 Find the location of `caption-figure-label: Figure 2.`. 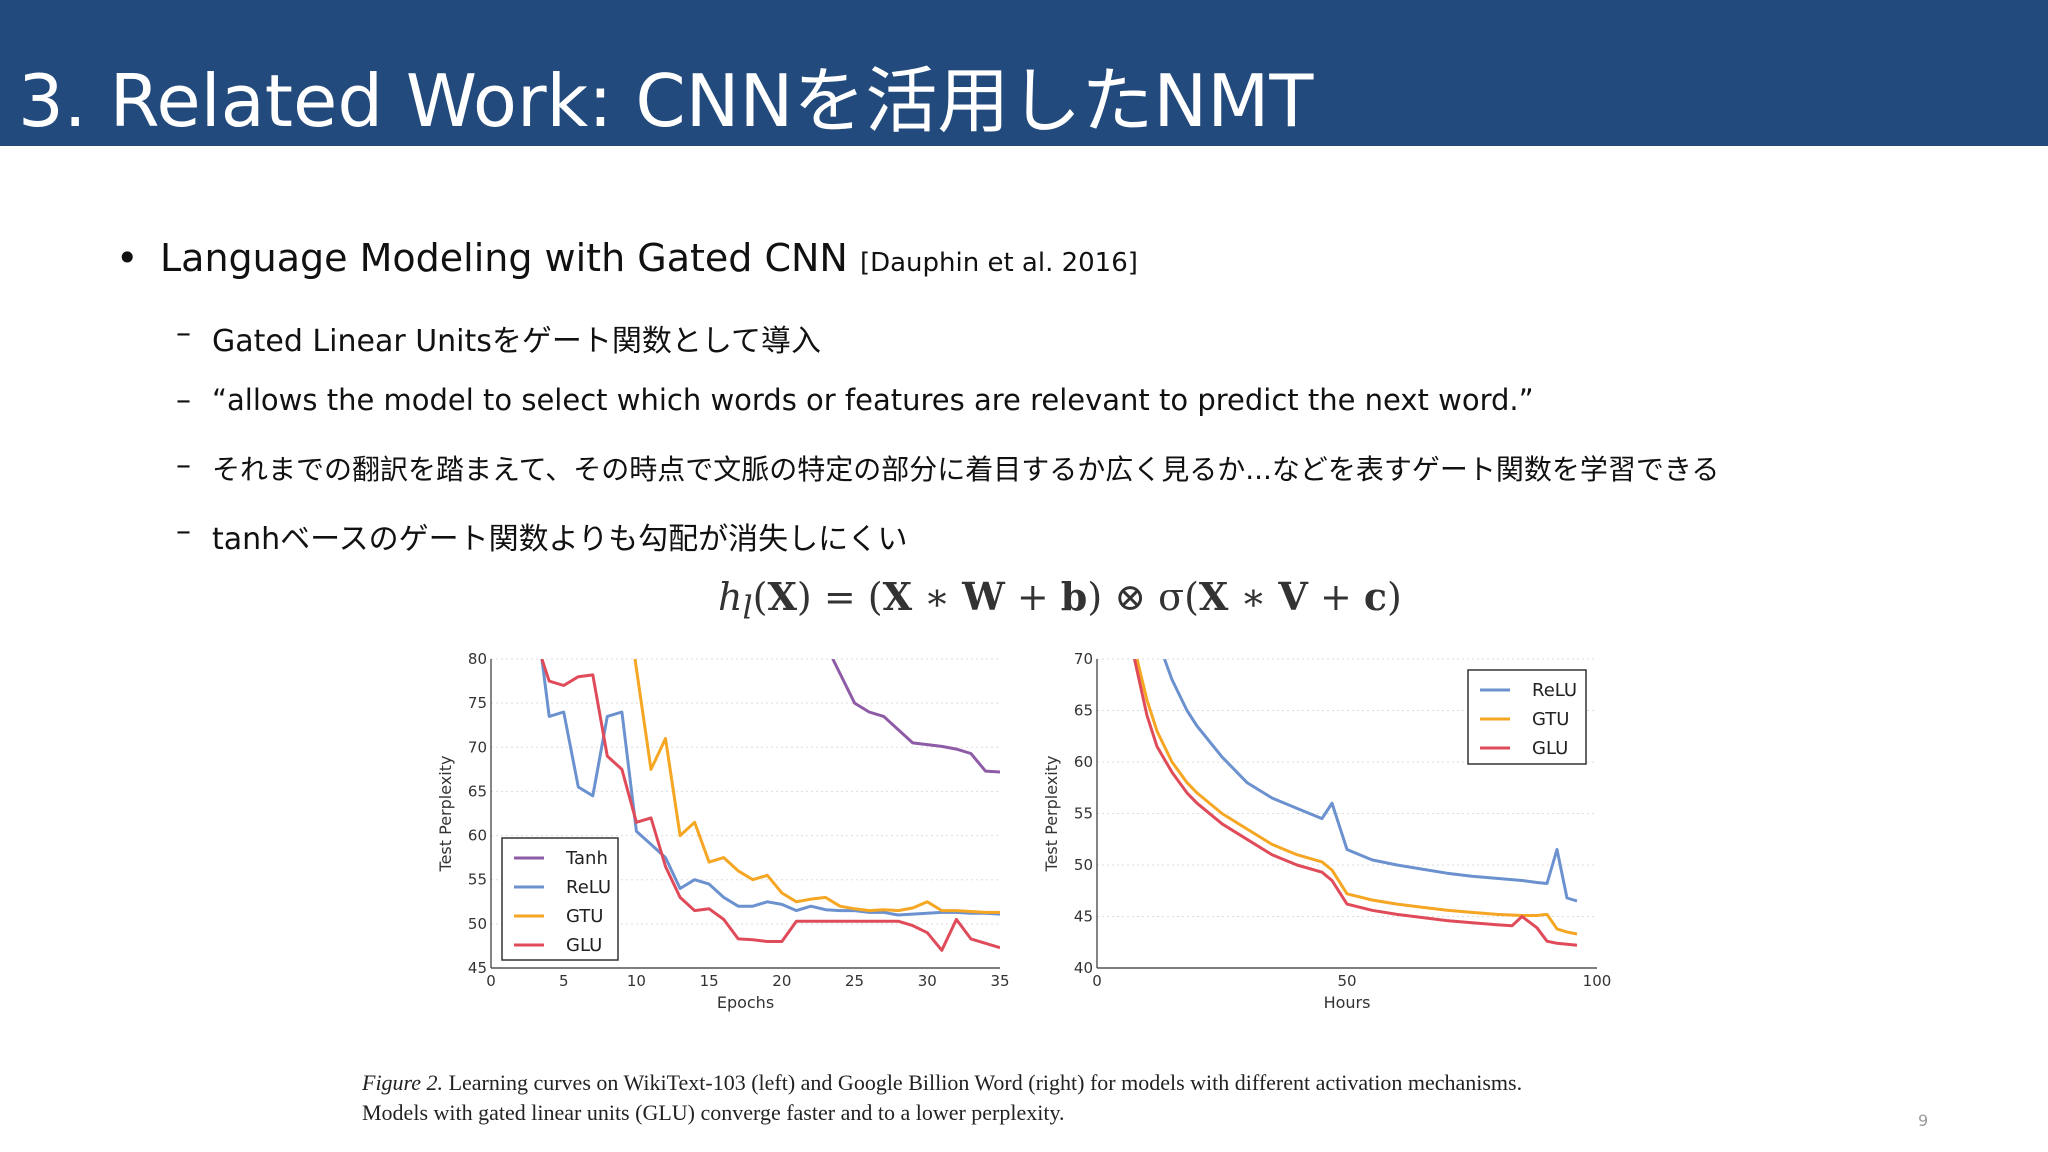

caption-figure-label: Figure 2. is located at coordinates (403, 1082).